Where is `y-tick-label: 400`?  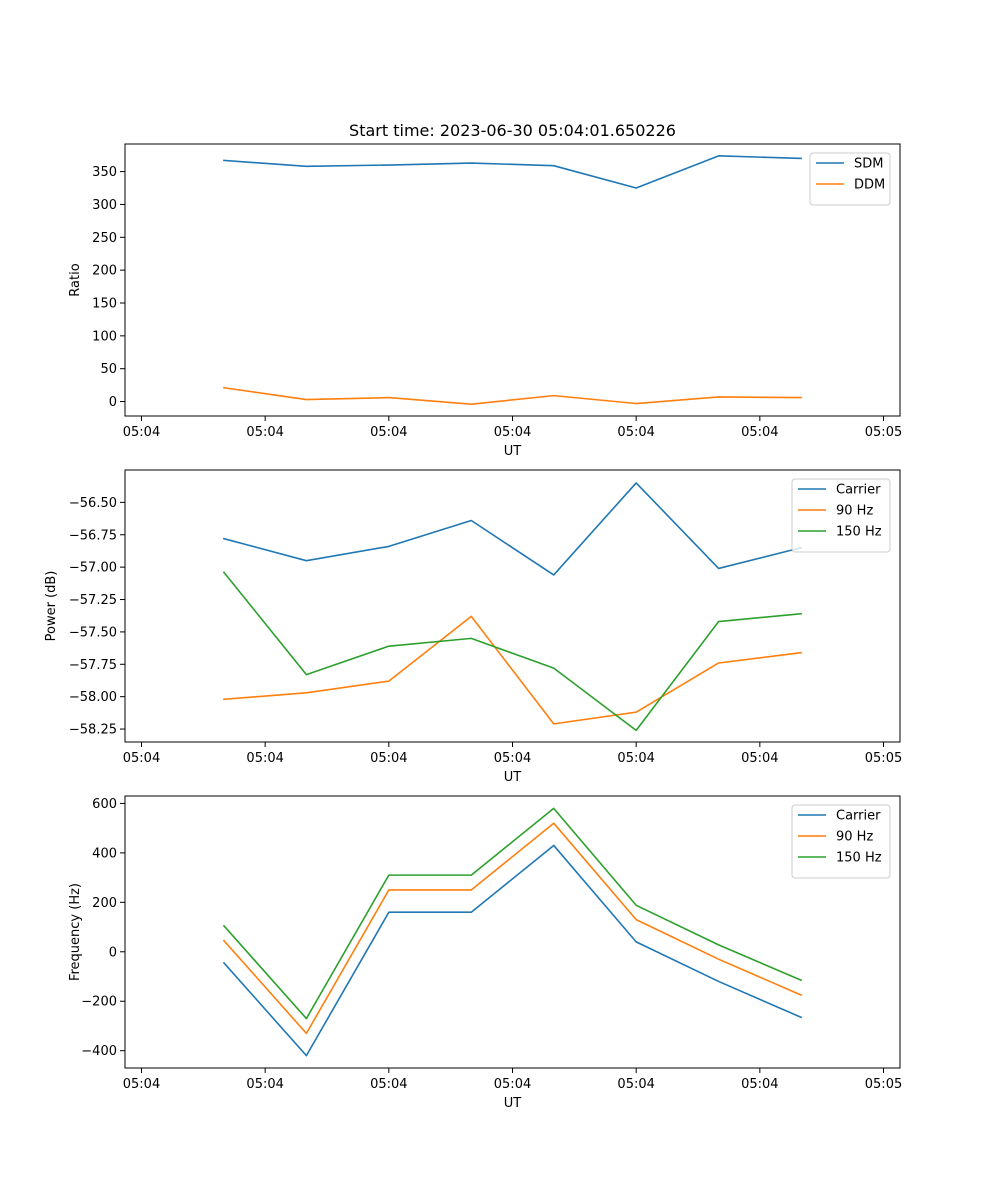
y-tick-label: 400 is located at coordinates (104, 853).